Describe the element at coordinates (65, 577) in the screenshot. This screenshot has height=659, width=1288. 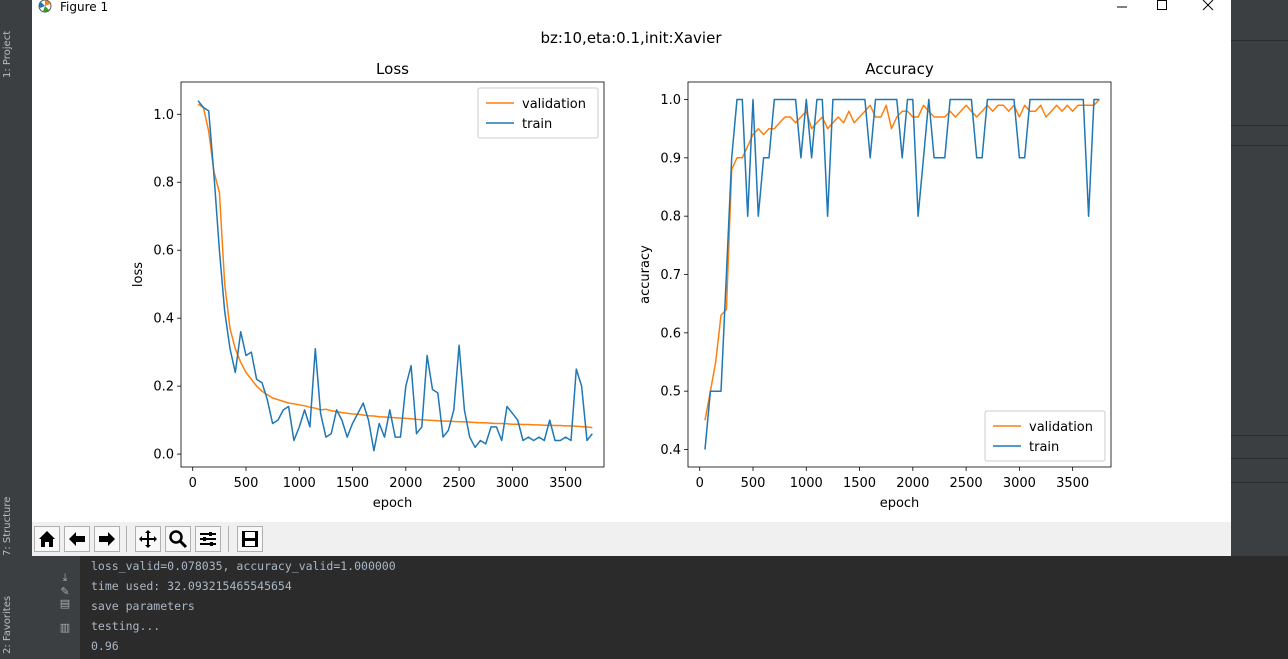
I see `scroll-to-end-icon: ⤓` at that location.